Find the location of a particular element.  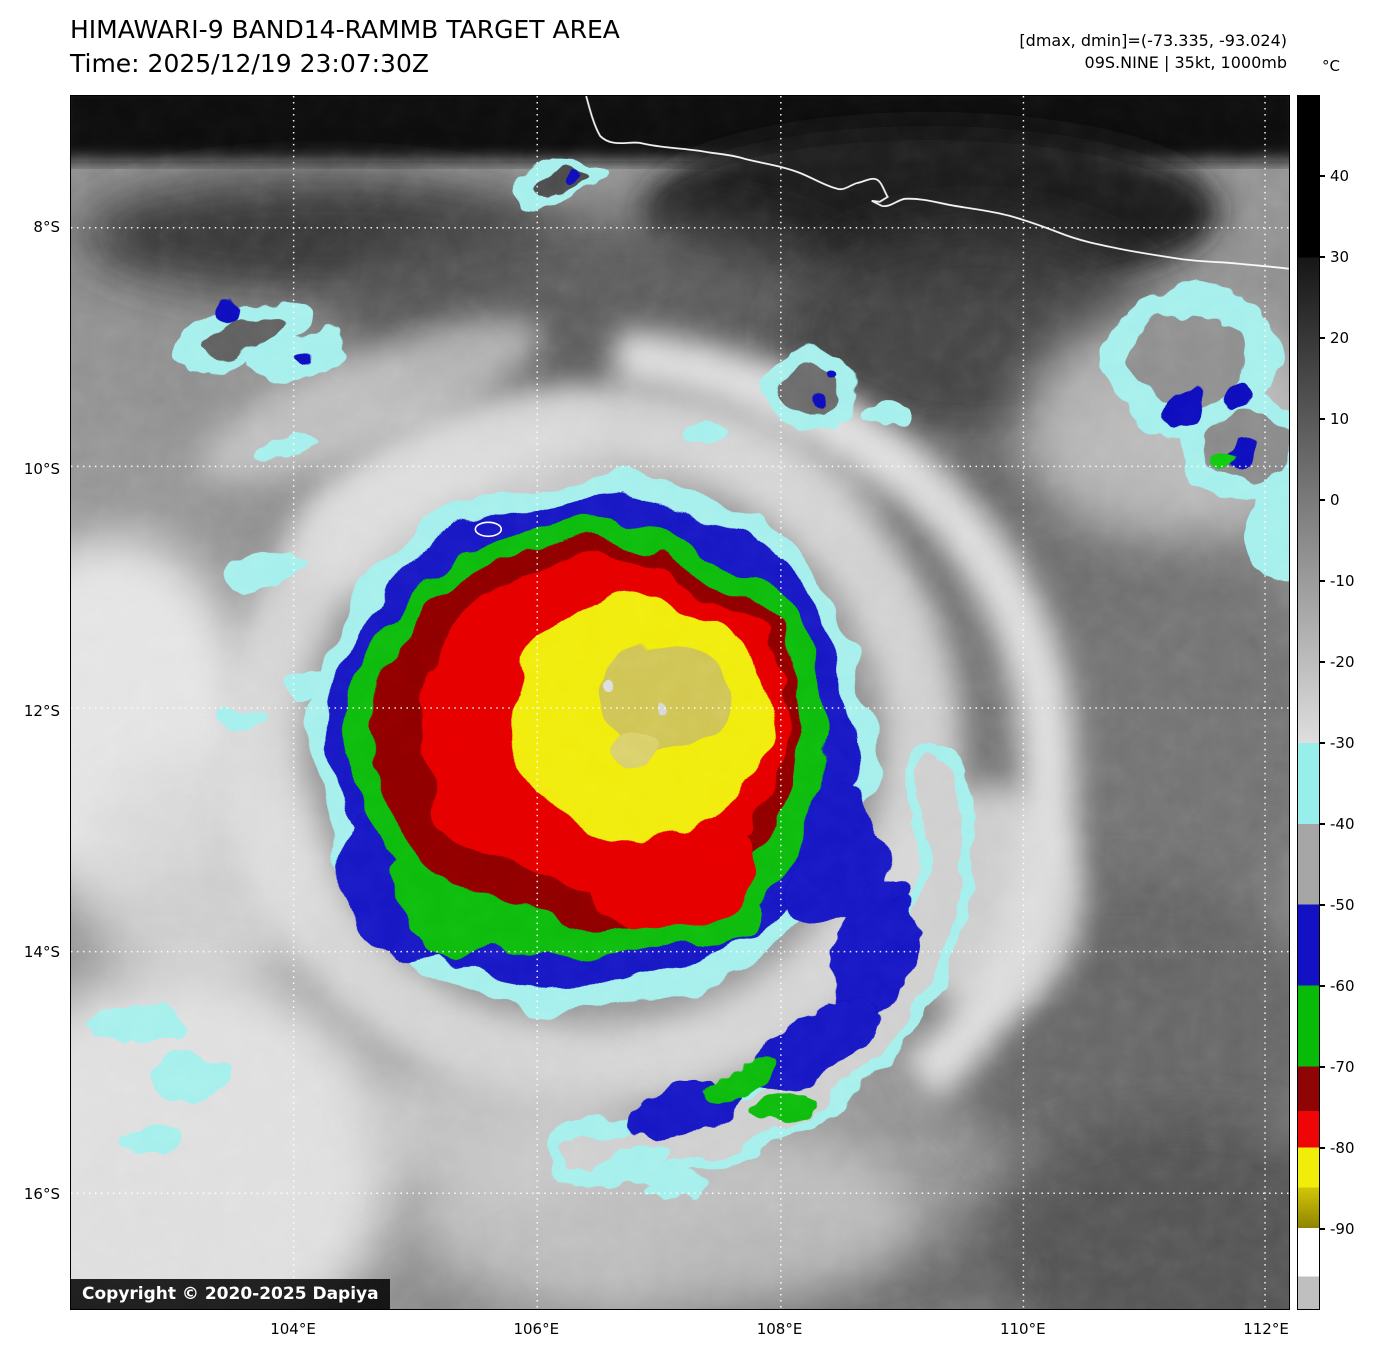

lon-axis-label: 108°E is located at coordinates (779, 1329).